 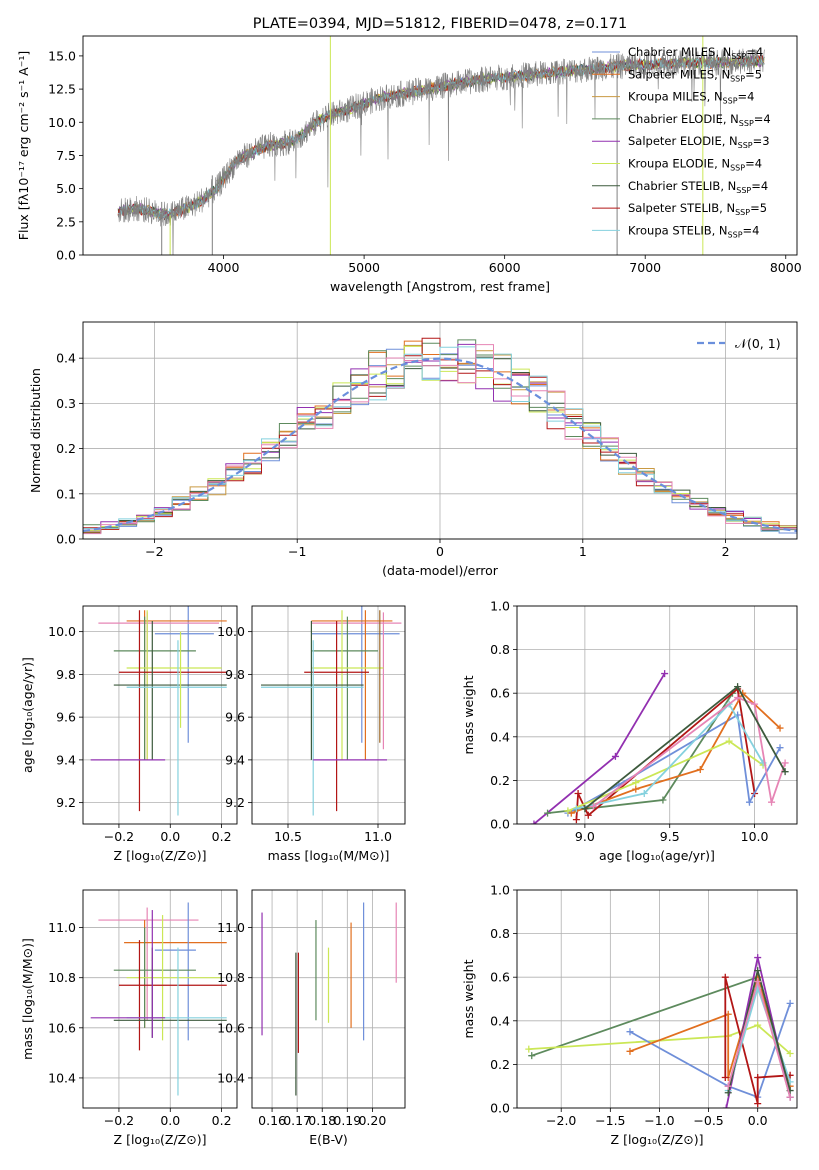 What do you see at coordinates (657, 855) in the screenshot?
I see `x-axis-label: age [log₁₀(age/yr)]` at bounding box center [657, 855].